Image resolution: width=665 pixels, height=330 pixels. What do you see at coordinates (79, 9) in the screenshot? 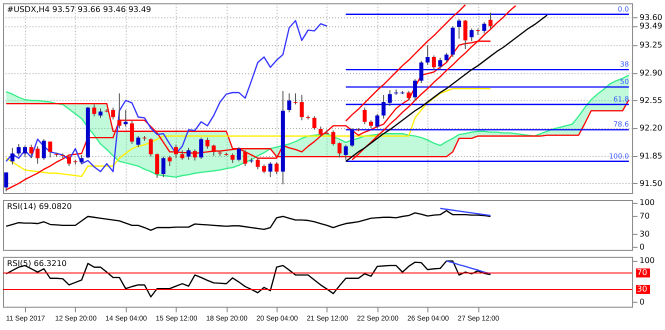
I see `chart-title: #USDX,H4 93.57 93.66 93.46 93.49` at bounding box center [79, 9].